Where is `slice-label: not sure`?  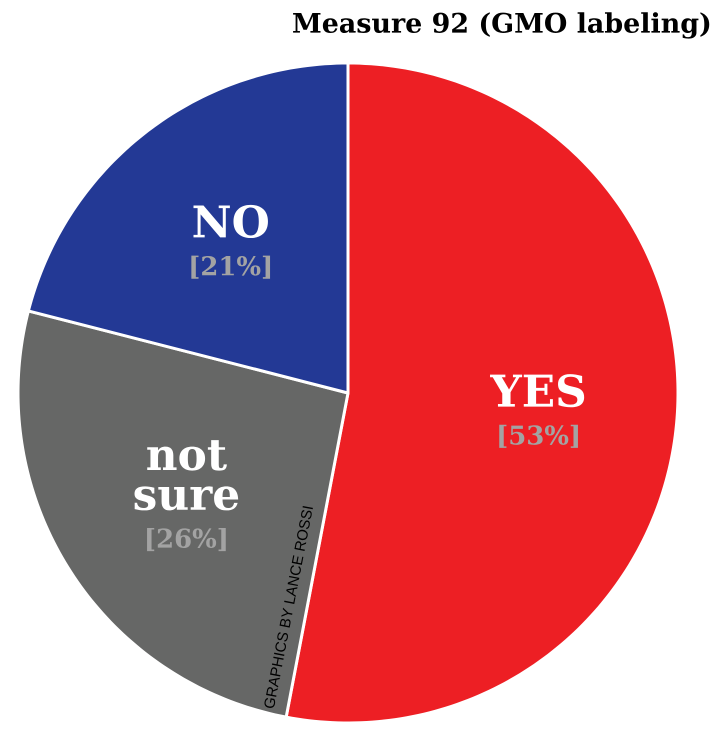
slice-label: not sure is located at coordinates (186, 475).